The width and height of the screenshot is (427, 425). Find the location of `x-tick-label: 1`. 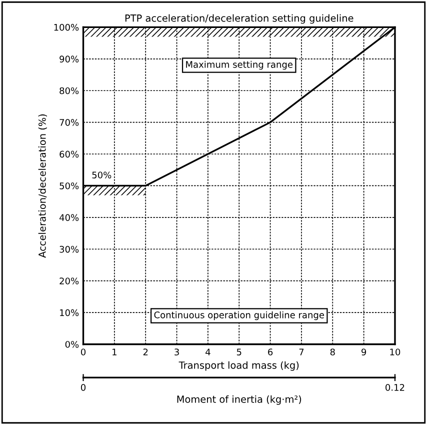

x-tick-label: 1 is located at coordinates (114, 352).